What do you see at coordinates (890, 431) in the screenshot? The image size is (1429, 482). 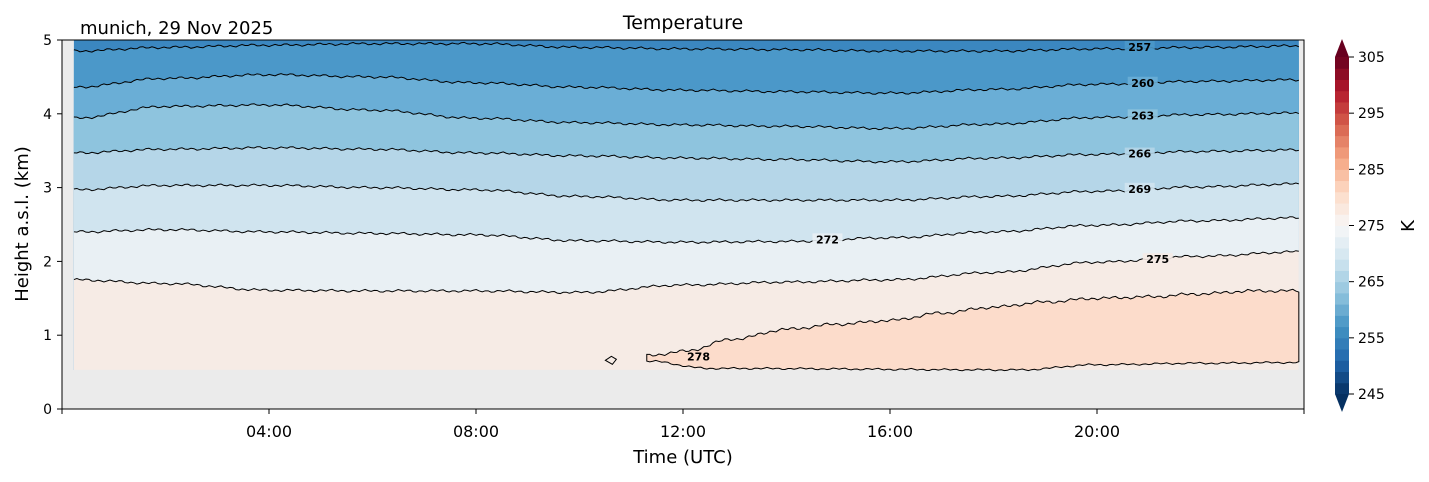 I see `x-tick-label: 16:00` at bounding box center [890, 431].